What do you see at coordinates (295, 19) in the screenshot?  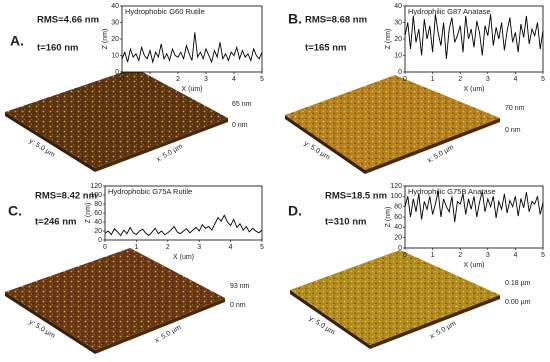 I see `panel-label: B.` at bounding box center [295, 19].